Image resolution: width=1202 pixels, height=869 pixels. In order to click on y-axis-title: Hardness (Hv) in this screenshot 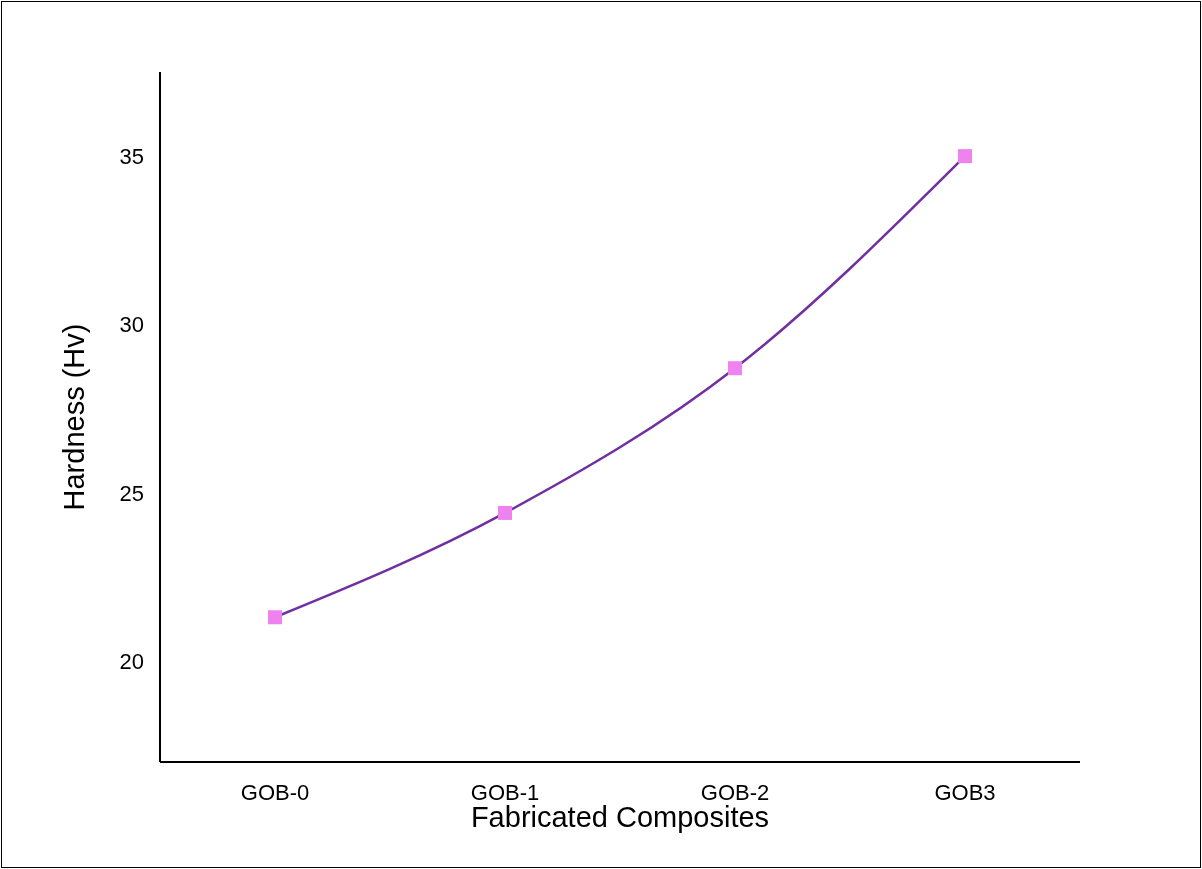, I will do `click(74, 417)`.